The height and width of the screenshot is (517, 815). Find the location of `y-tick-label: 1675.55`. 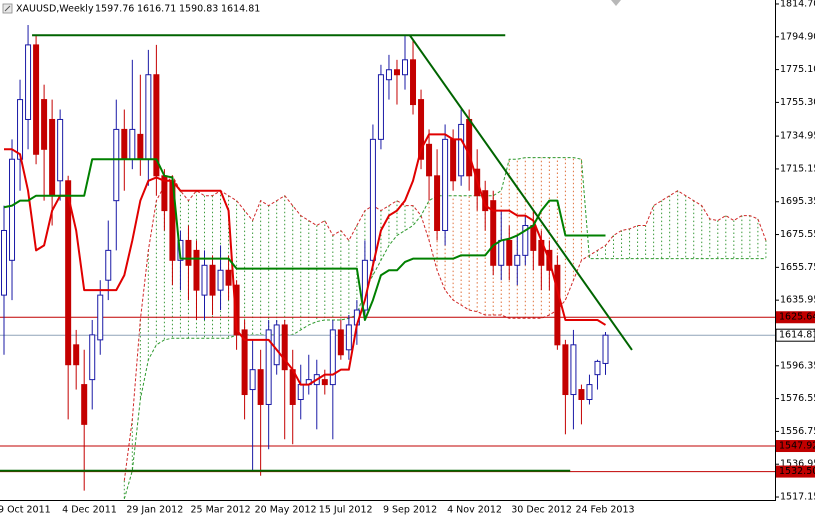

y-tick-label: 1675.55 is located at coordinates (797, 234).